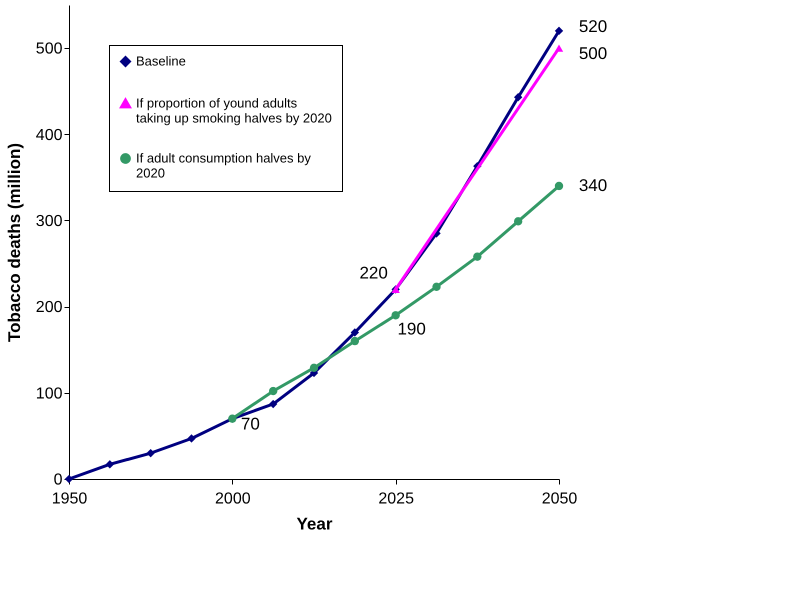 Image resolution: width=798 pixels, height=594 pixels. What do you see at coordinates (411, 328) in the screenshot?
I see `data-label: 190` at bounding box center [411, 328].